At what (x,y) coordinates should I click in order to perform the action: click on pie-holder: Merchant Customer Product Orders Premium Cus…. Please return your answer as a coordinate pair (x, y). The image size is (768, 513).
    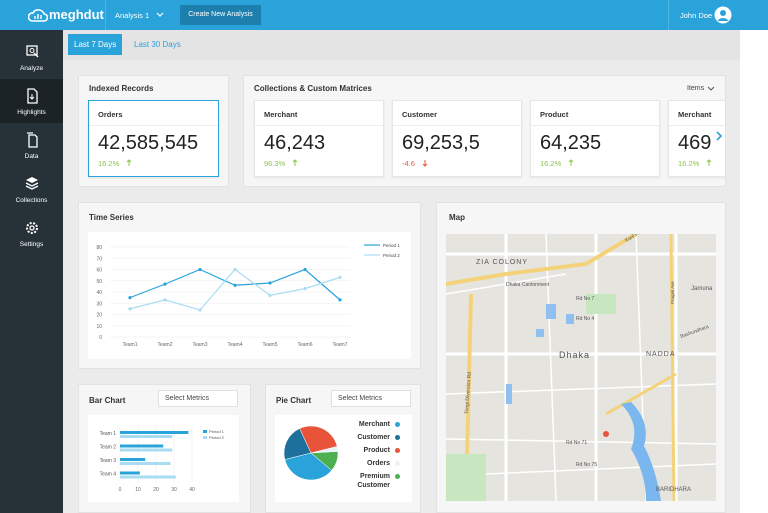
    Looking at the image, I should click on (343, 458).